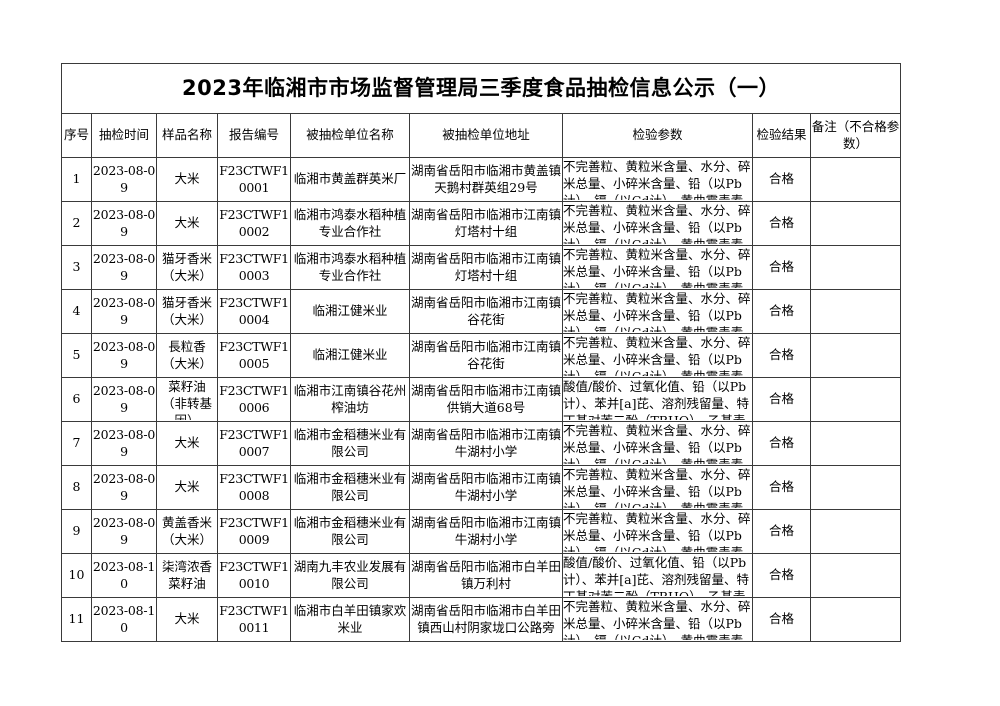 This screenshot has width=1000, height=706. I want to click on cell-date-text: 2023-08-10, so click(124, 574).